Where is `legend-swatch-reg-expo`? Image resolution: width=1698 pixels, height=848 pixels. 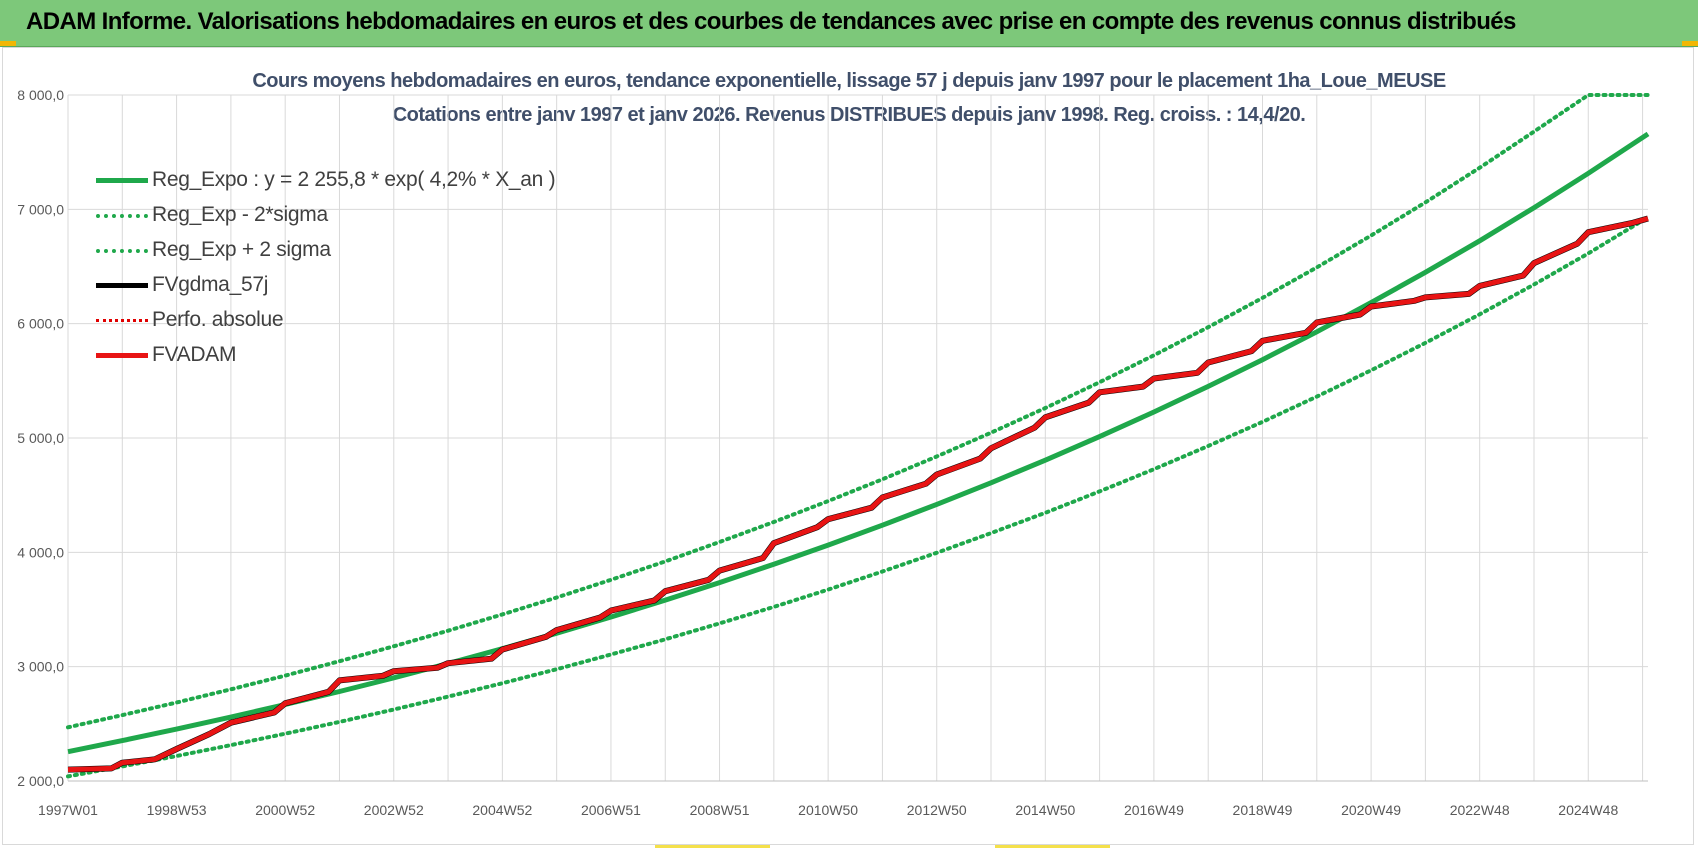
legend-swatch-reg-expo is located at coordinates (122, 180).